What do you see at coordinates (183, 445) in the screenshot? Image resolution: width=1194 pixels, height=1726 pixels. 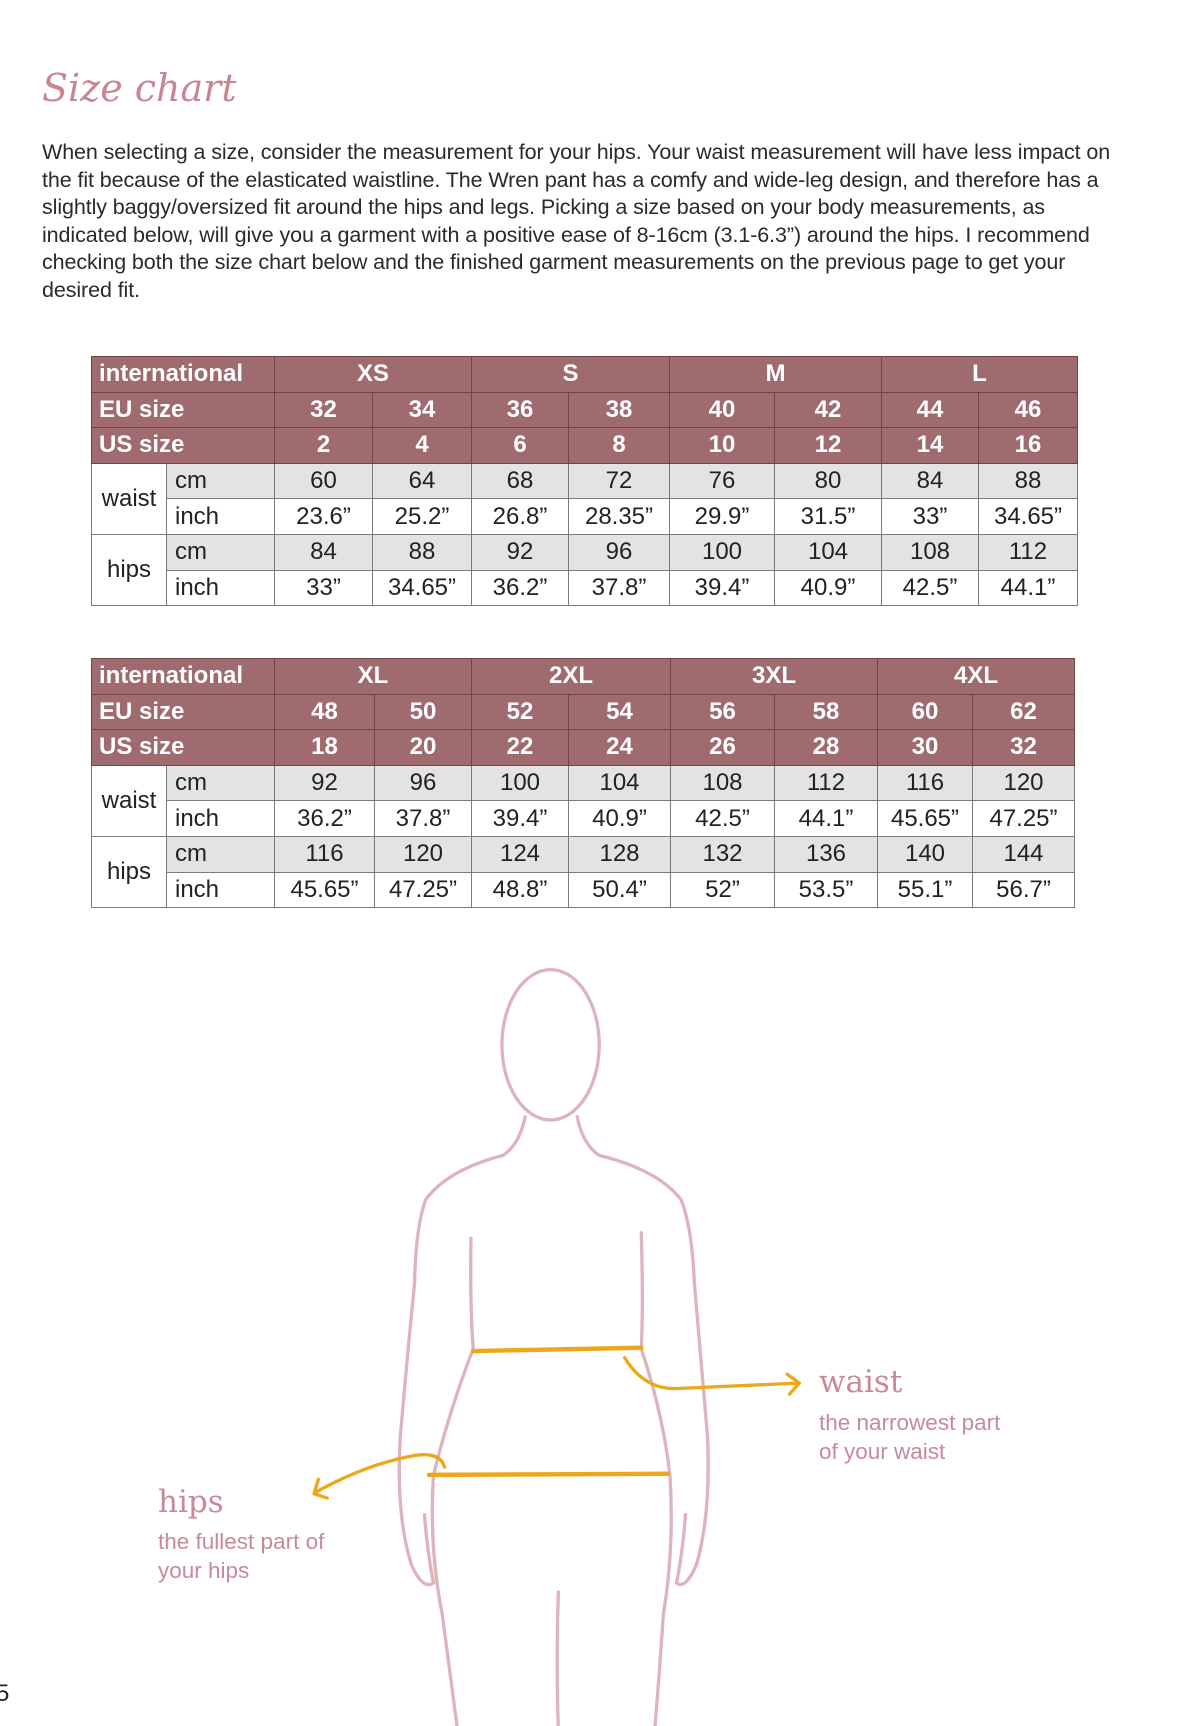 I see `us-size-label: US size` at bounding box center [183, 445].